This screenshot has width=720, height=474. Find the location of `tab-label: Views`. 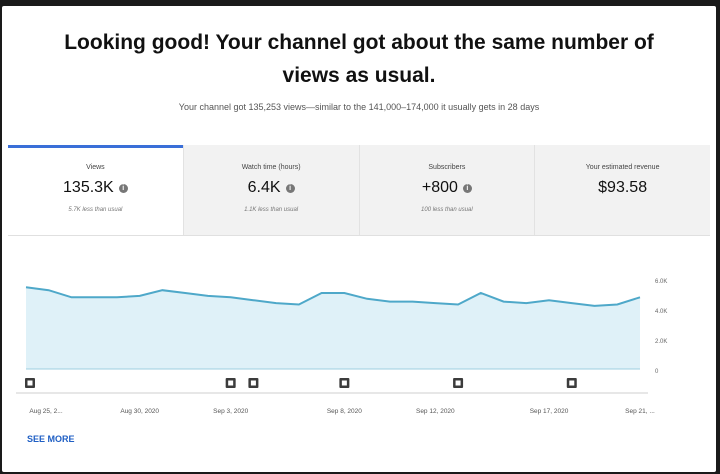

tab-label: Views is located at coordinates (95, 167).